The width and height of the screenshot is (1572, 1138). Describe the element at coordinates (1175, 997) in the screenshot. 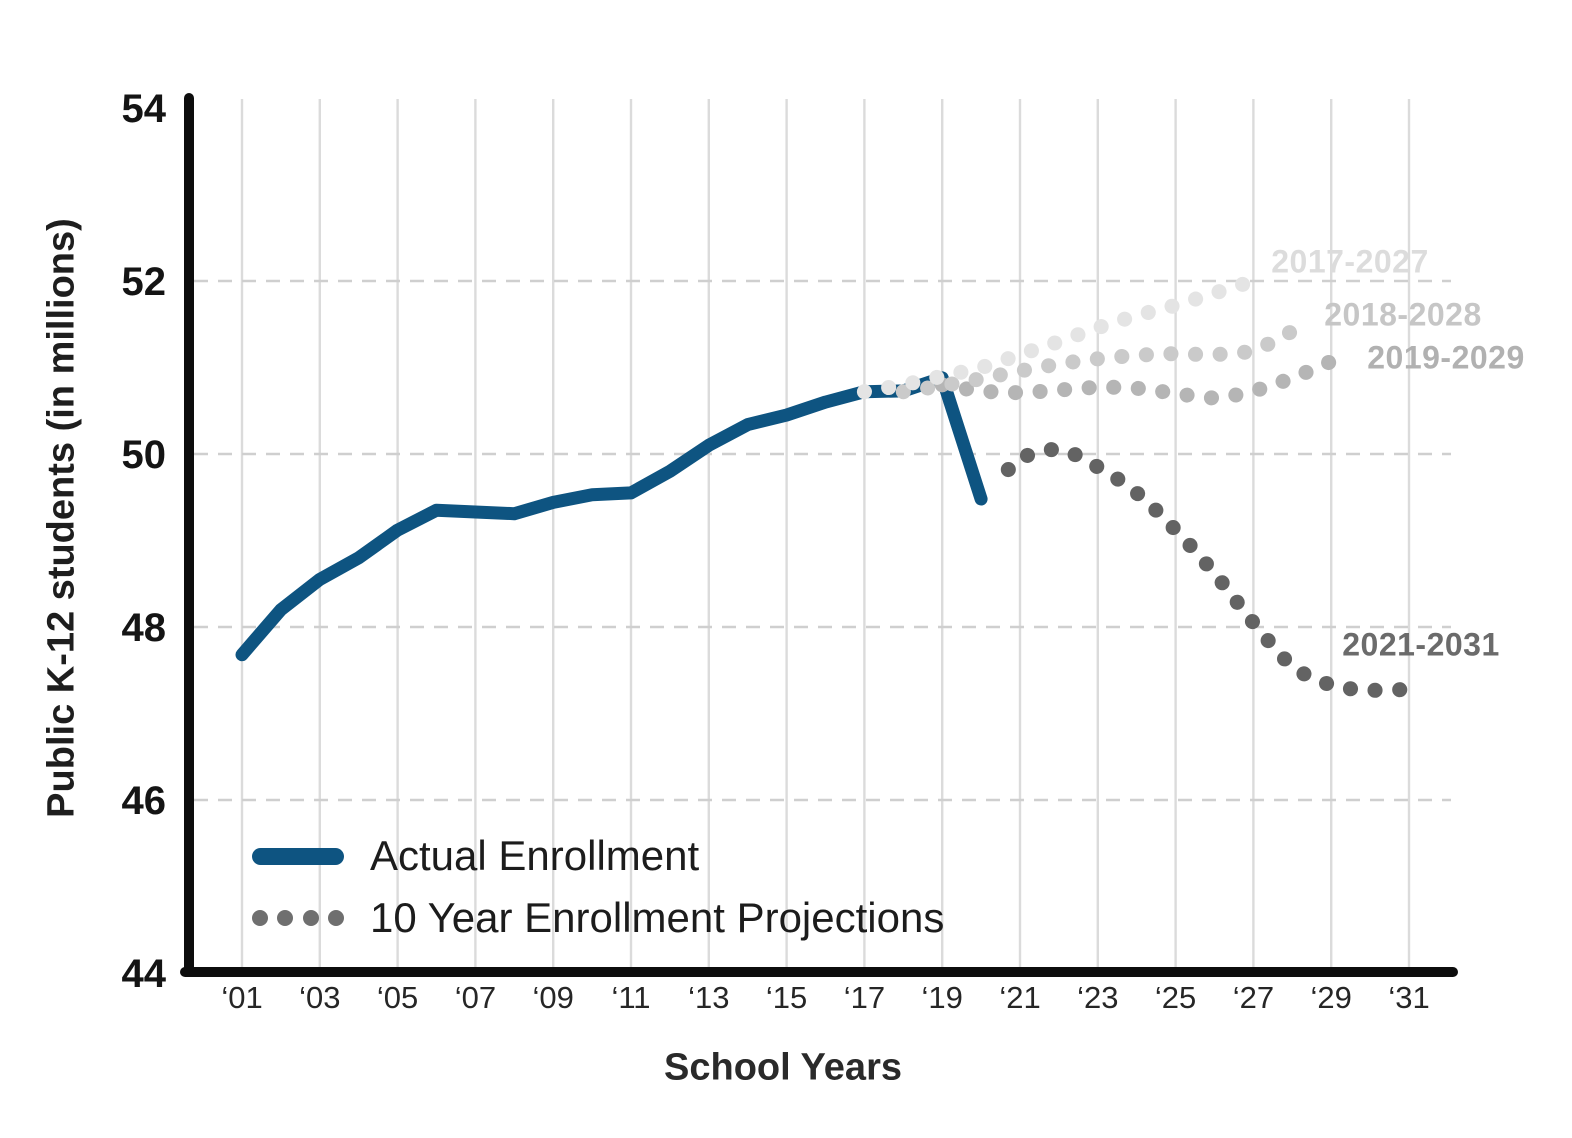

I see `x-tick-label: ‘25` at that location.